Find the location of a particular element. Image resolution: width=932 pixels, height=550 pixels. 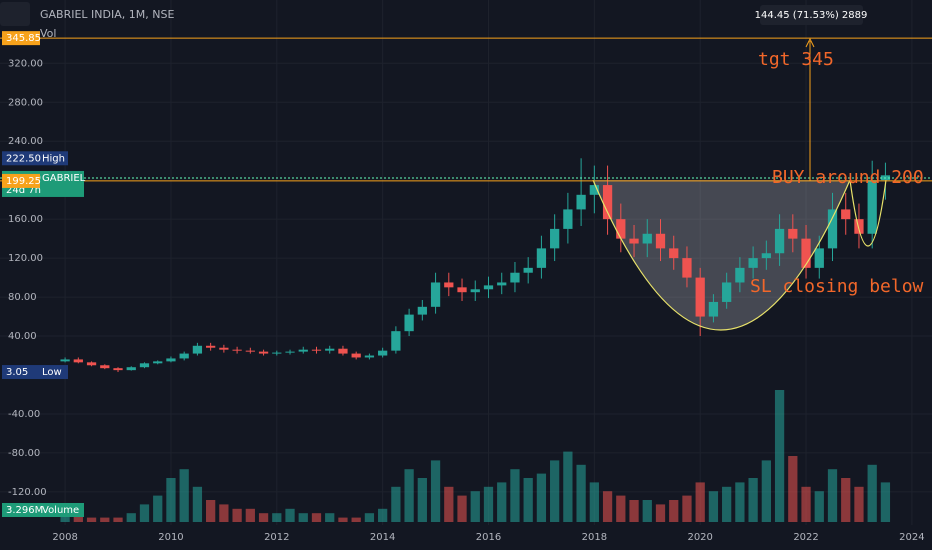

x-tick-label: 2008 is located at coordinates (64, 537).